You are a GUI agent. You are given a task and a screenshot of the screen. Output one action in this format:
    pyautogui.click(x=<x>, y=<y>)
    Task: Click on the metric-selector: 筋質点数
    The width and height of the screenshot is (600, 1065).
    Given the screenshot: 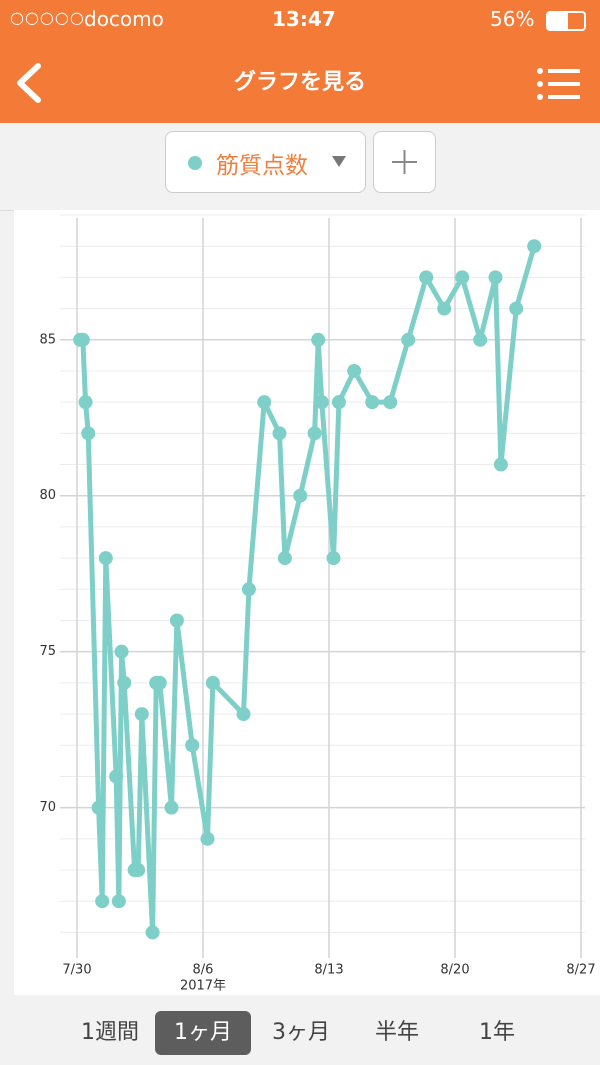 What is the action you would take?
    pyautogui.click(x=265, y=162)
    